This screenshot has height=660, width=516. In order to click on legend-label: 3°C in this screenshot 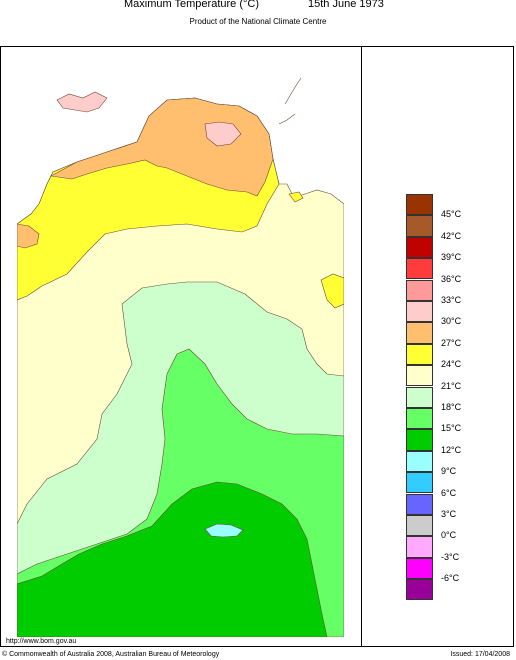, I will do `click(449, 514)`.